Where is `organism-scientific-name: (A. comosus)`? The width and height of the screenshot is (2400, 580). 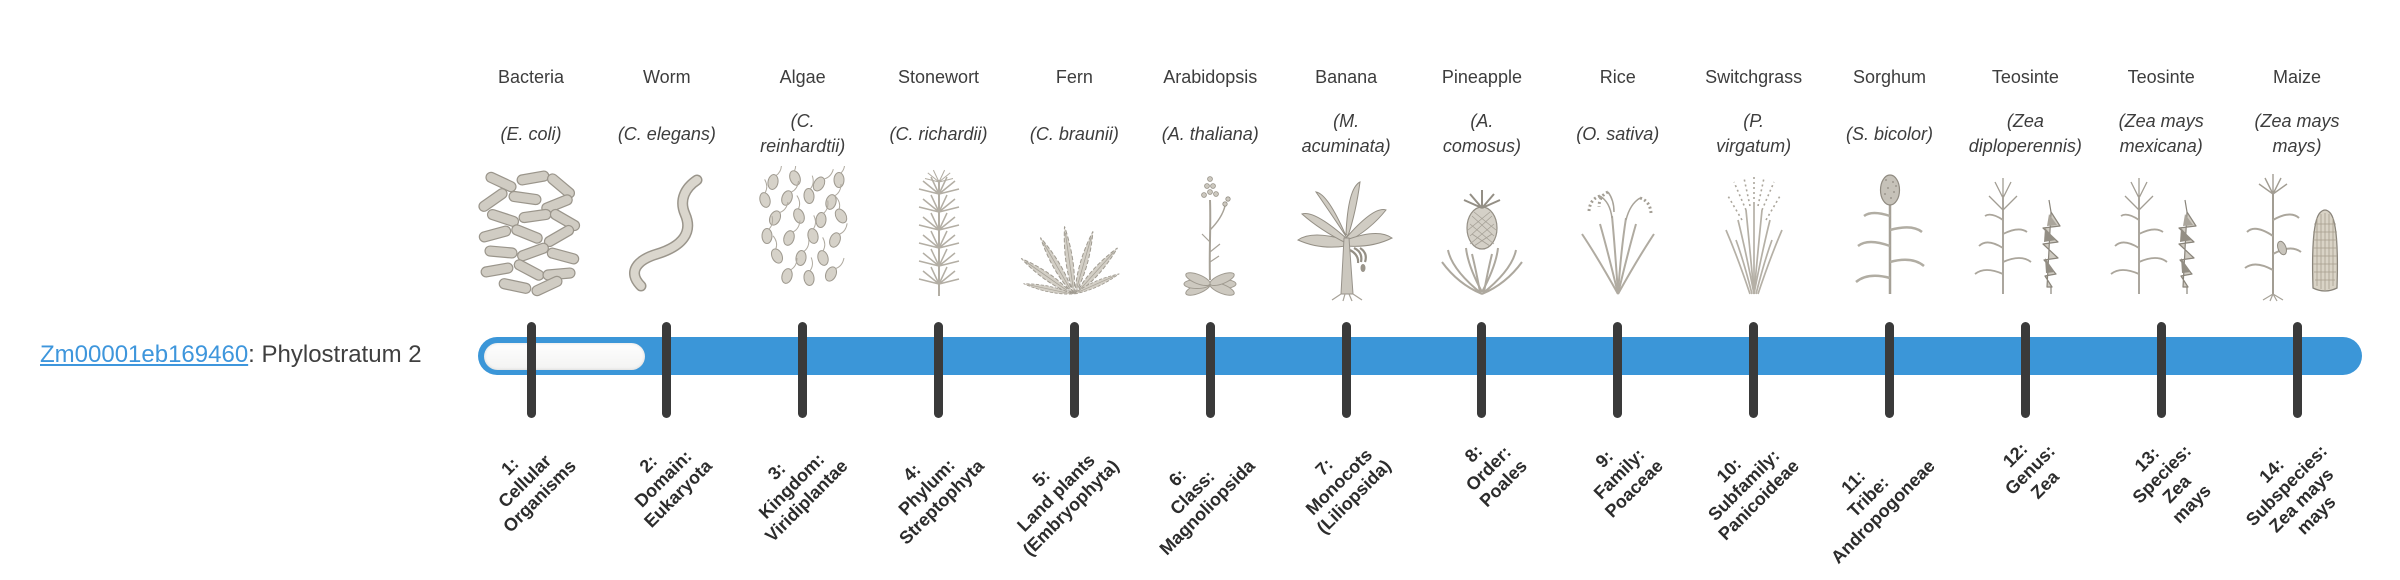 organism-scientific-name: (A. comosus) is located at coordinates (1482, 134).